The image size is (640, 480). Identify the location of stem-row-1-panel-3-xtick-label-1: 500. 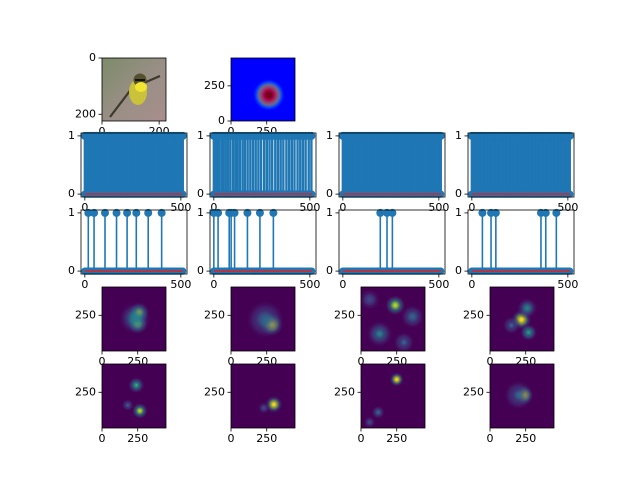
(567, 284).